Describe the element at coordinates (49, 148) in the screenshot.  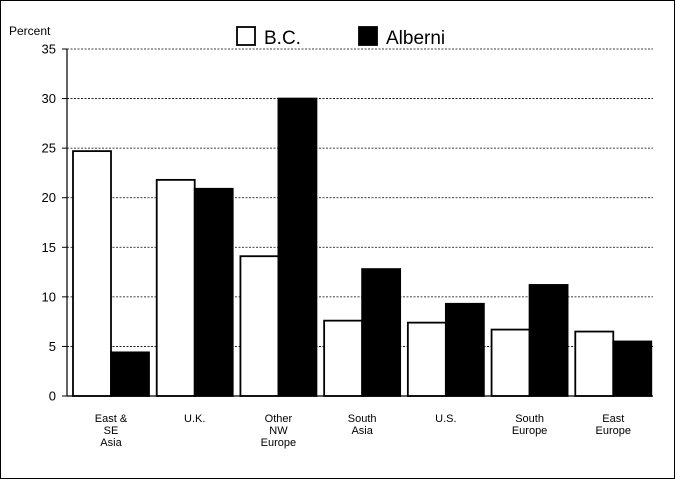
I see `y-tick-label-25: 25` at that location.